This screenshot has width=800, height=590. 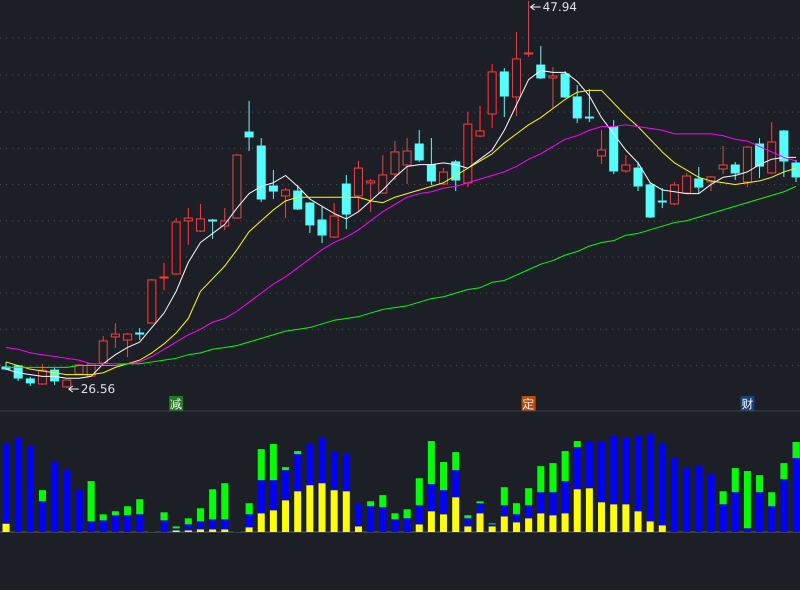 What do you see at coordinates (559, 7) in the screenshot?
I see `annotation: 47.94` at bounding box center [559, 7].